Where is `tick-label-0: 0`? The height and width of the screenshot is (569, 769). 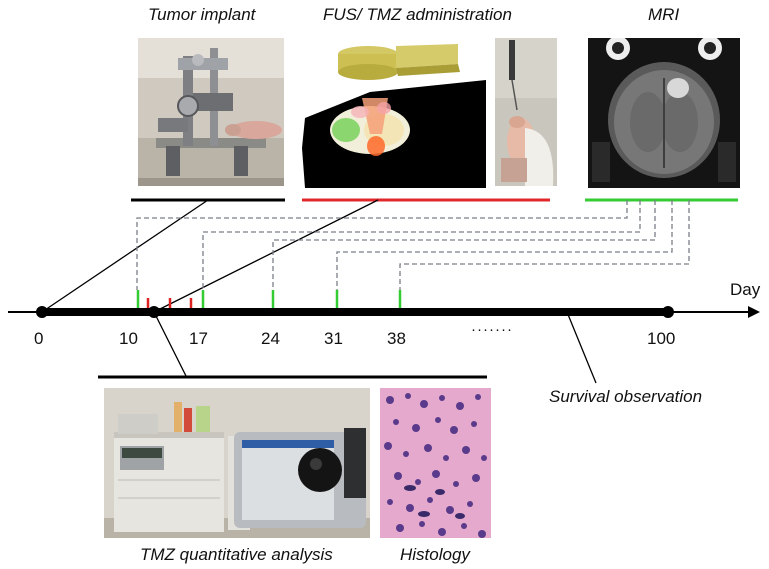
tick-label-0: 0 is located at coordinates (39, 338).